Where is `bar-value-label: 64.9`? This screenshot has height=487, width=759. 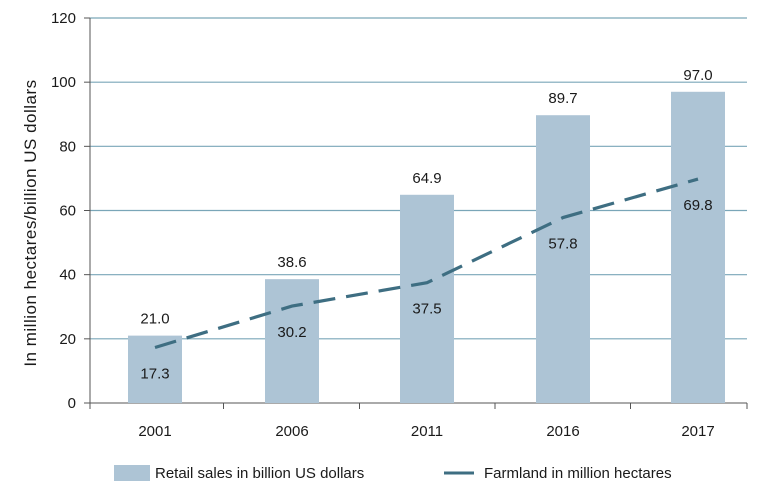
bar-value-label: 64.9 is located at coordinates (426, 178).